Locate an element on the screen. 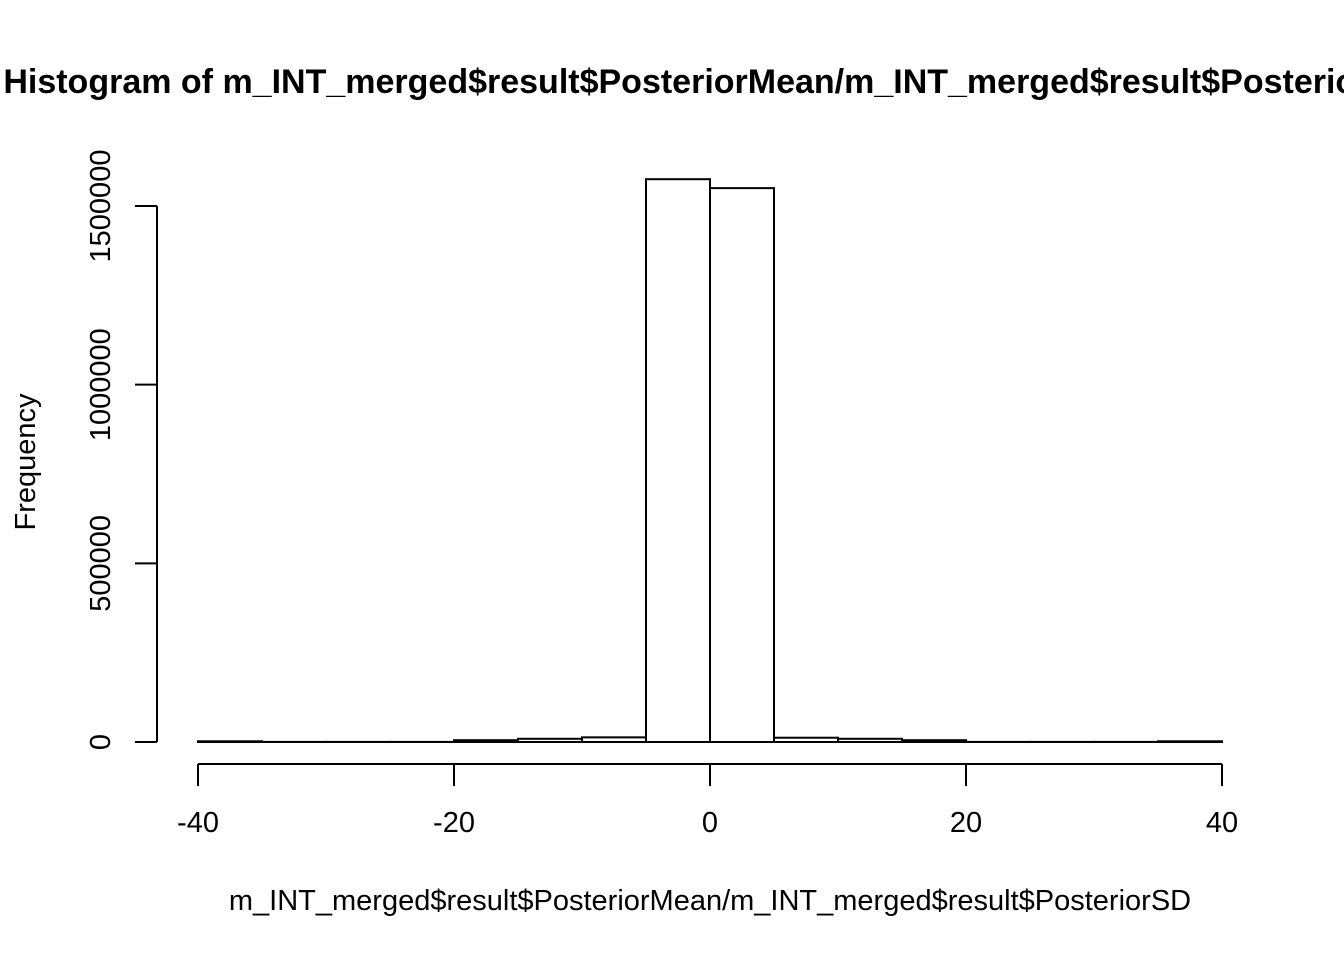 The width and height of the screenshot is (1344, 960). y-tick-label: 1500000 is located at coordinates (101, 206).